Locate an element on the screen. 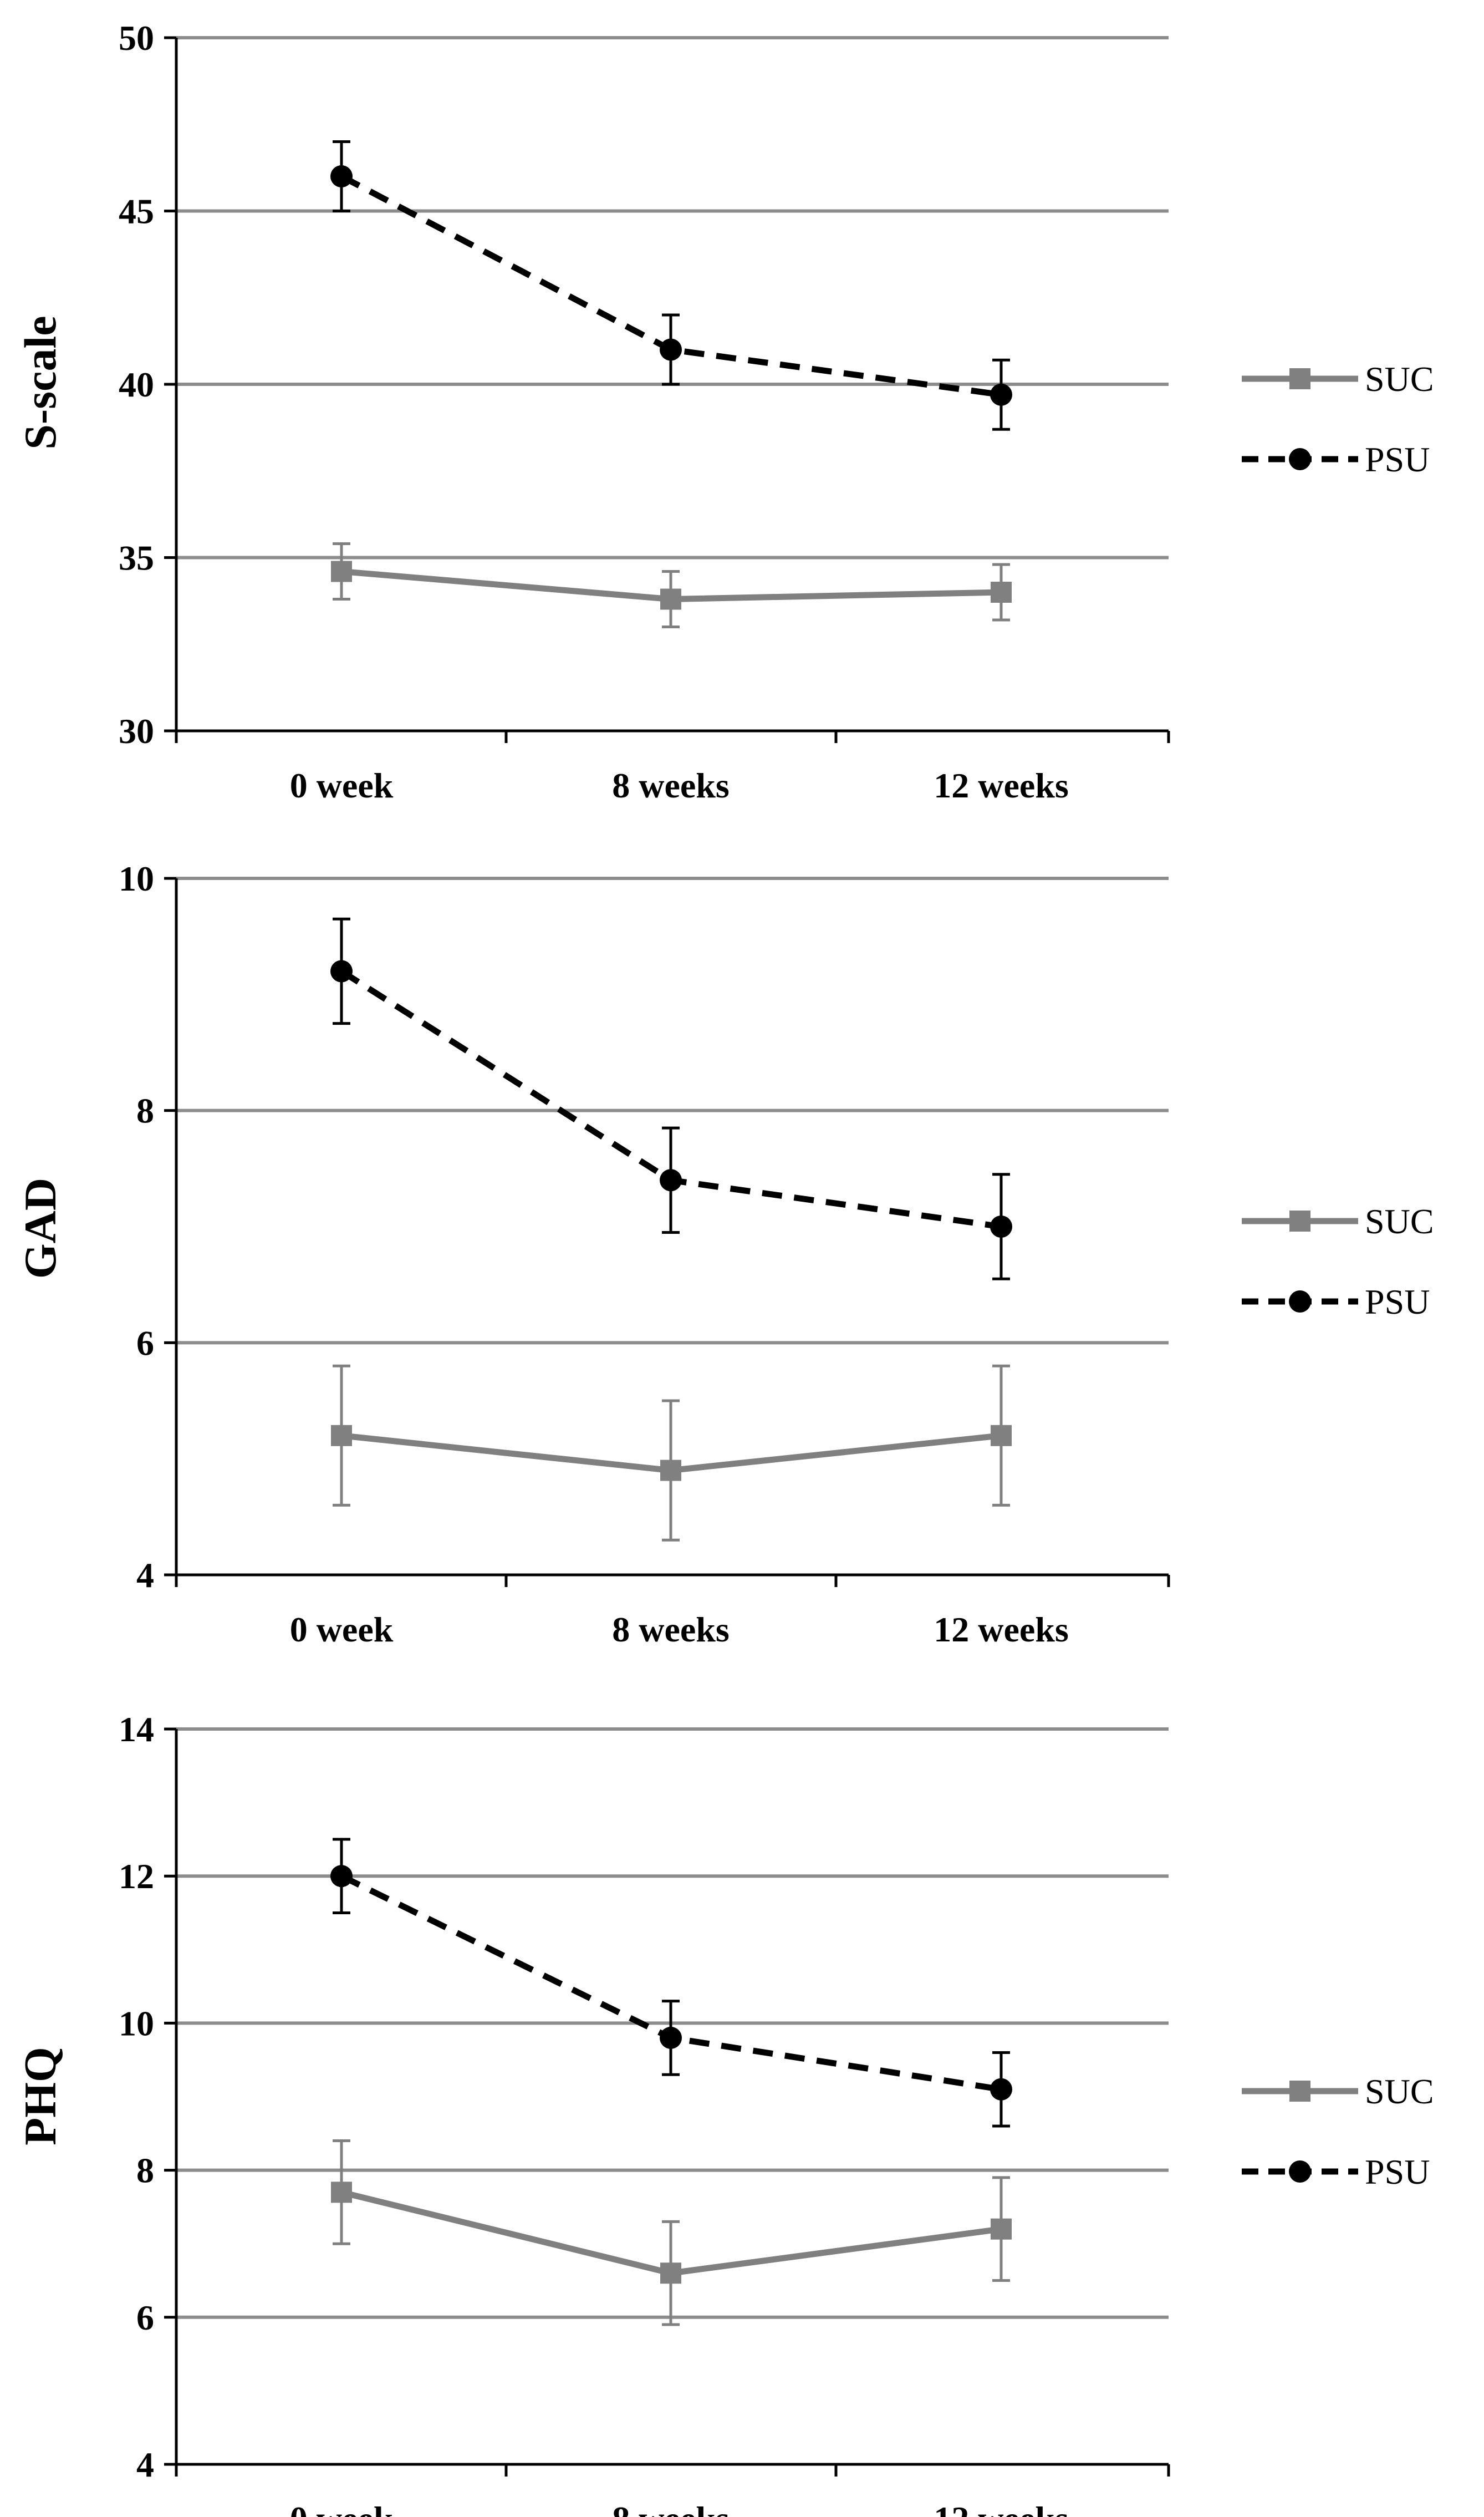  y-axis-label: S-scale is located at coordinates (40, 382).